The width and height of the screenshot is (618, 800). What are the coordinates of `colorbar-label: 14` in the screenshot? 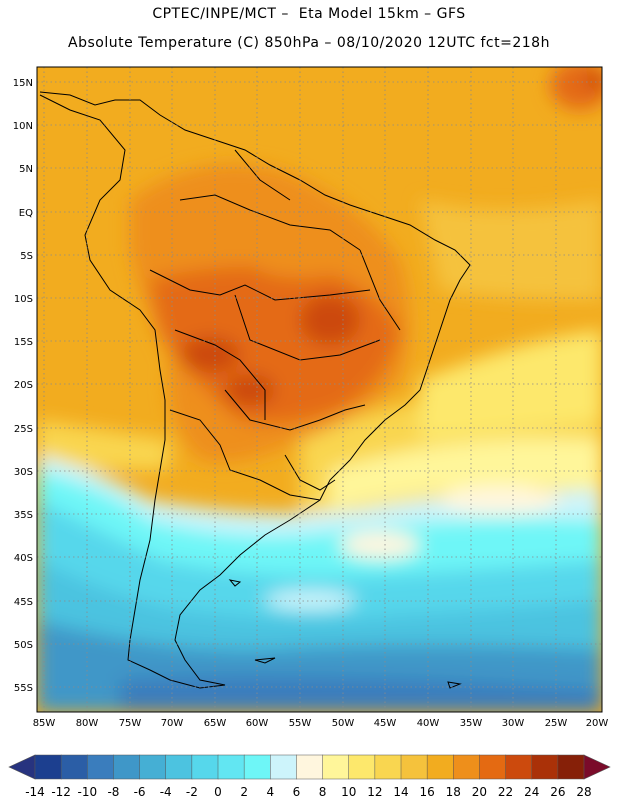 It's located at (400, 792).